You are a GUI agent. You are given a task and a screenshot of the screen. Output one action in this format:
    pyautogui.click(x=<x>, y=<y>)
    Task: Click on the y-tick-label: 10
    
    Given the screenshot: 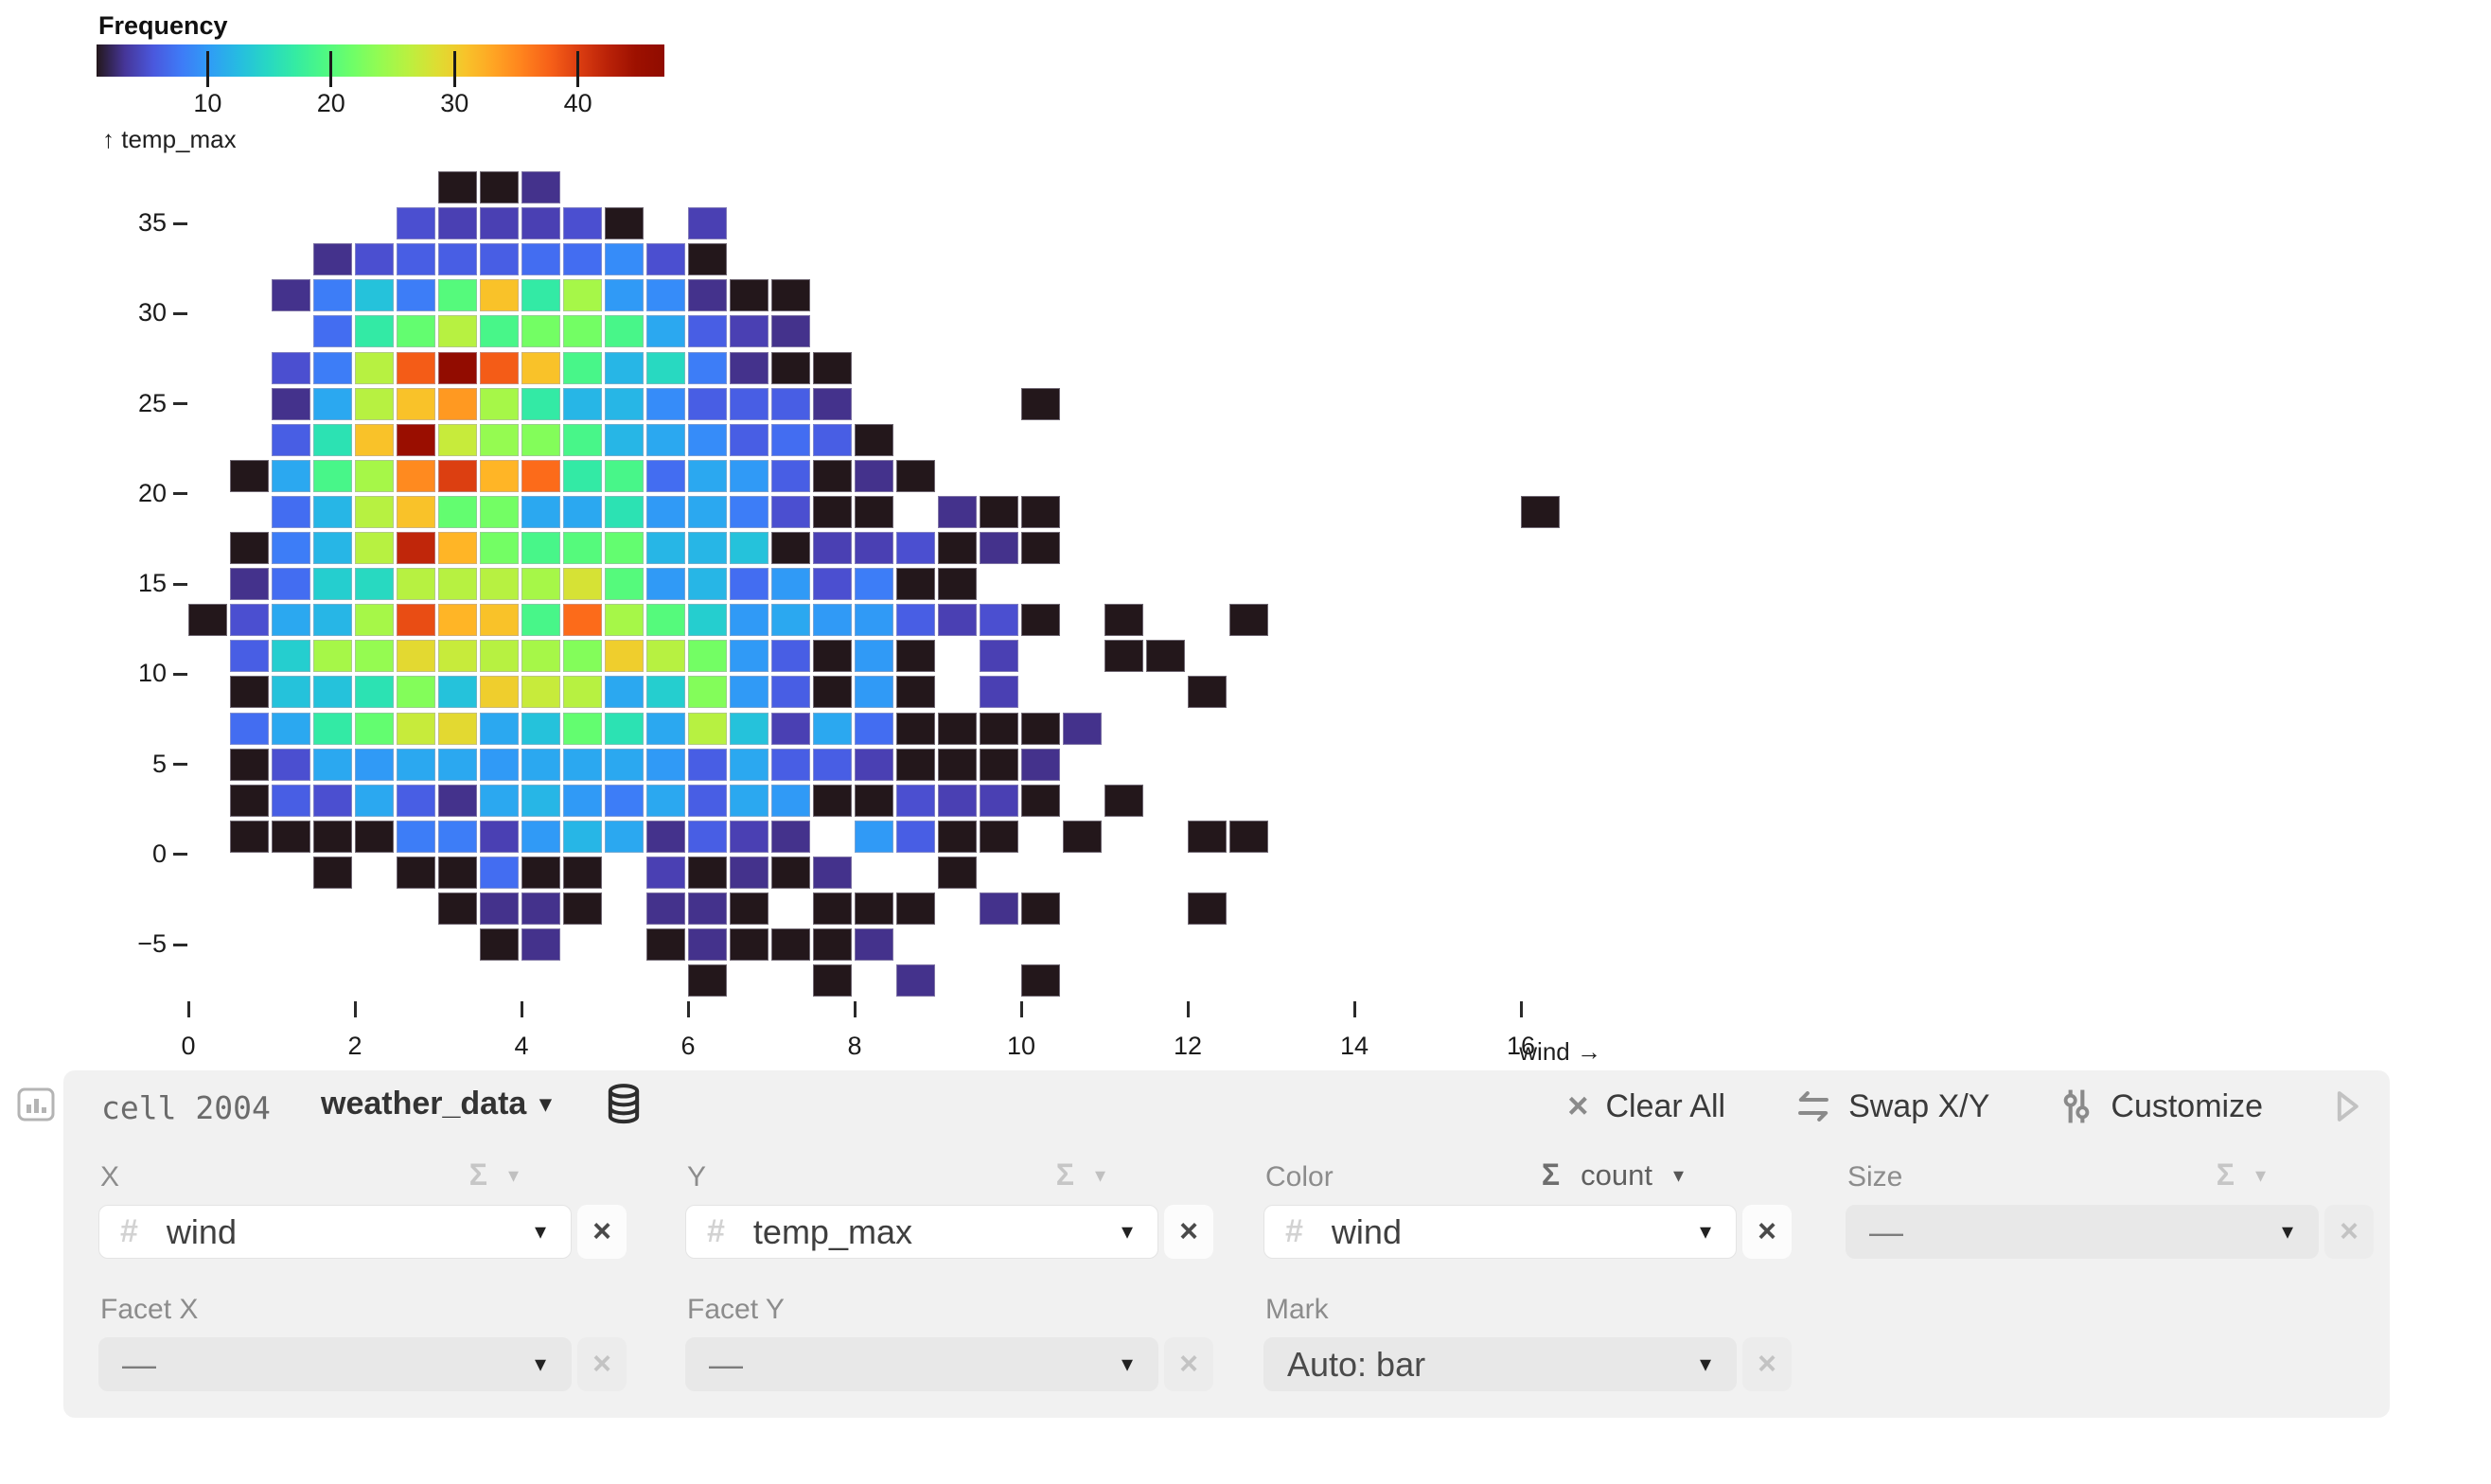 What is the action you would take?
    pyautogui.click(x=152, y=673)
    